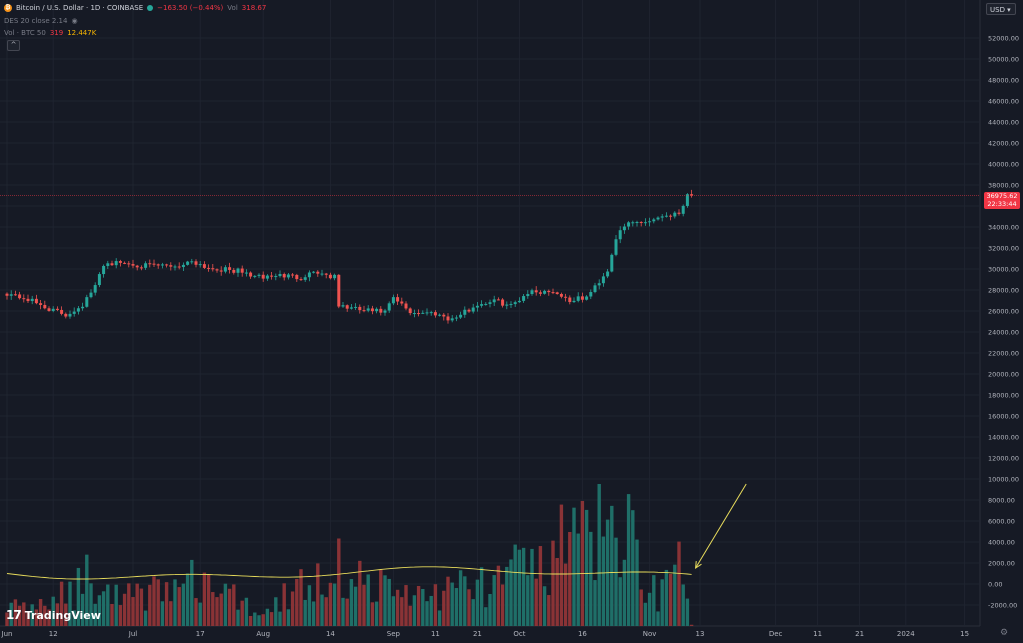  I want to click on gear-icon: ⚙, so click(1004, 633).